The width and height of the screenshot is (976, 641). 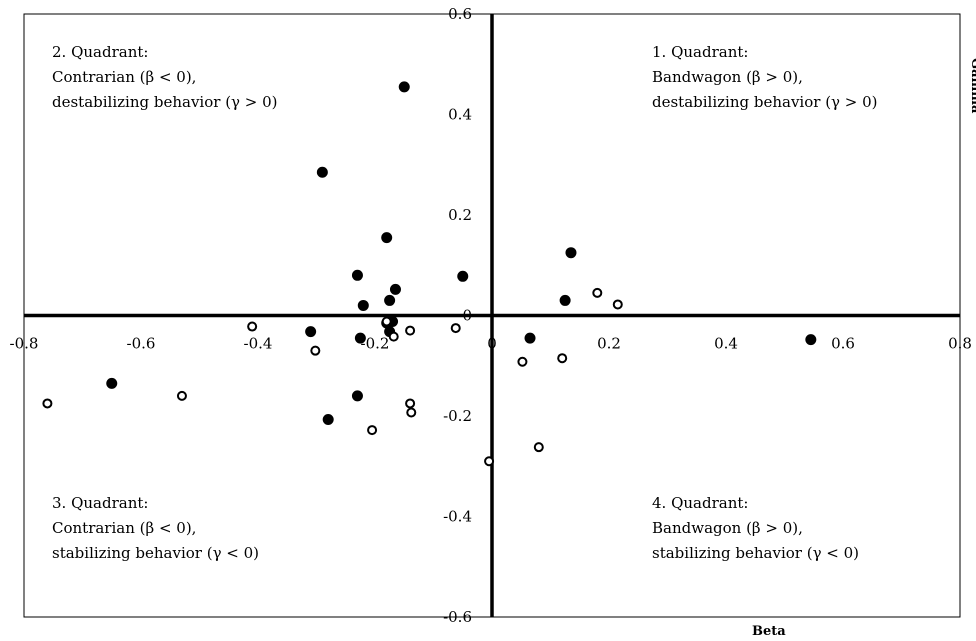 I want to click on y-tick-label: 0.4, so click(x=460, y=115).